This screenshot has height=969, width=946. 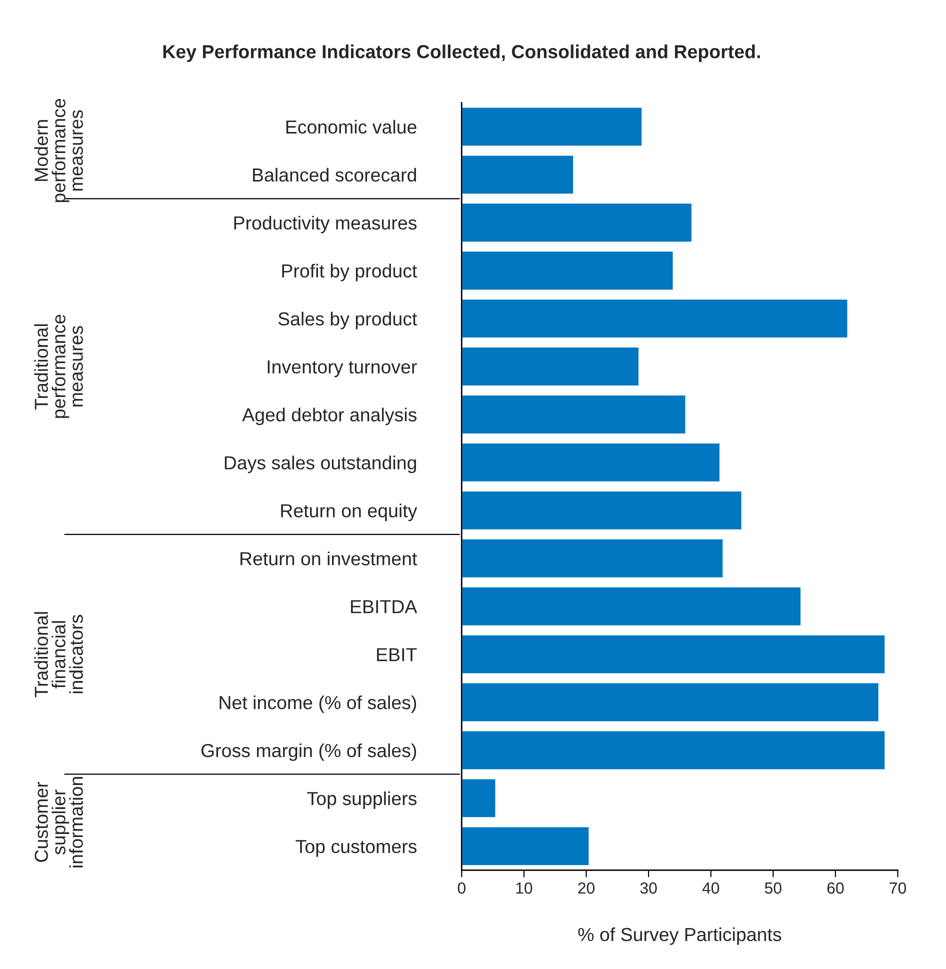 I want to click on y-tick-label: Inventory turnover, so click(x=342, y=369).